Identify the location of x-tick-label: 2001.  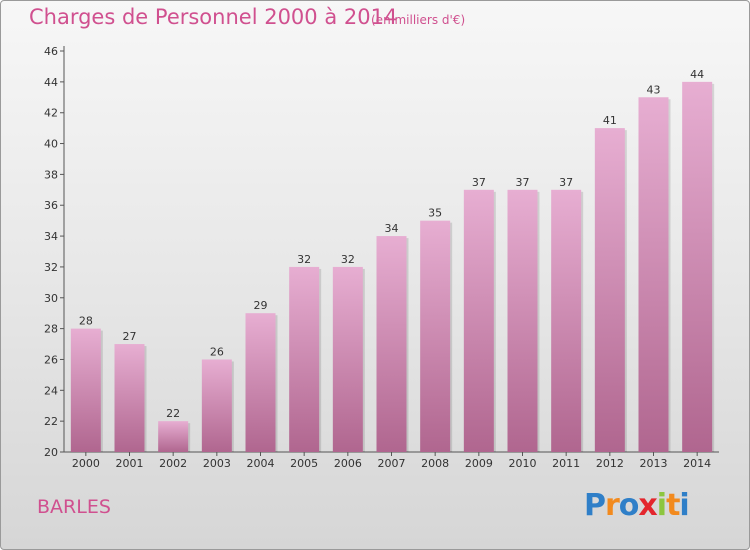
(130, 463).